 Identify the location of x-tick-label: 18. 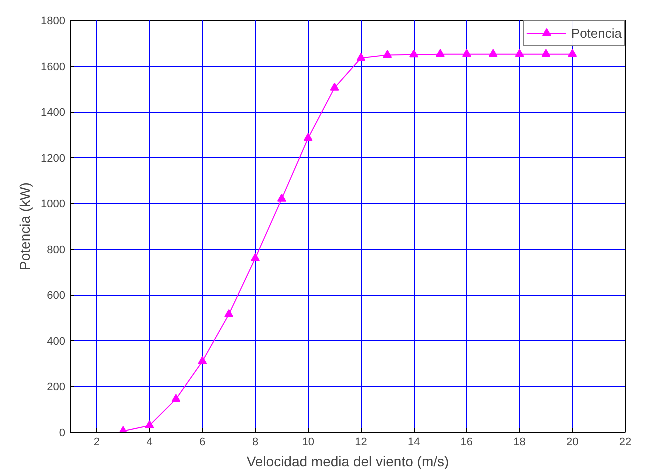
(520, 442).